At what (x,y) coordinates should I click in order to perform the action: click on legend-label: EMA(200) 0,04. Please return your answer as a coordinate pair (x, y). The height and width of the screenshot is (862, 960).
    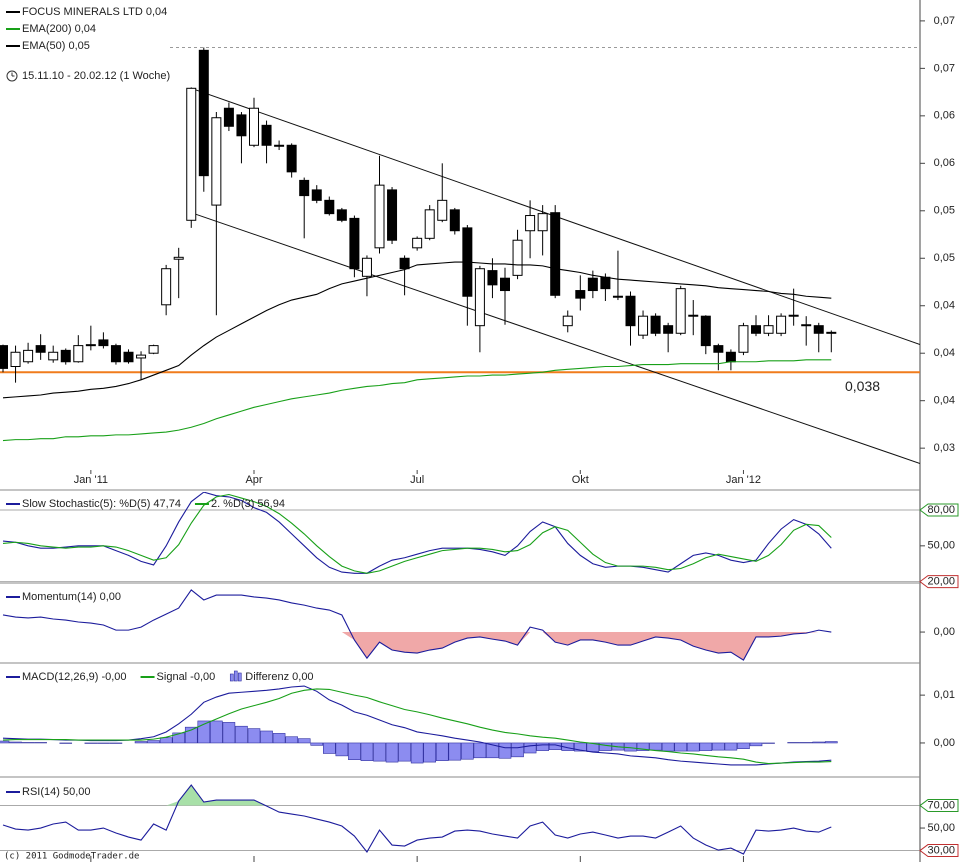
    Looking at the image, I should click on (59, 29).